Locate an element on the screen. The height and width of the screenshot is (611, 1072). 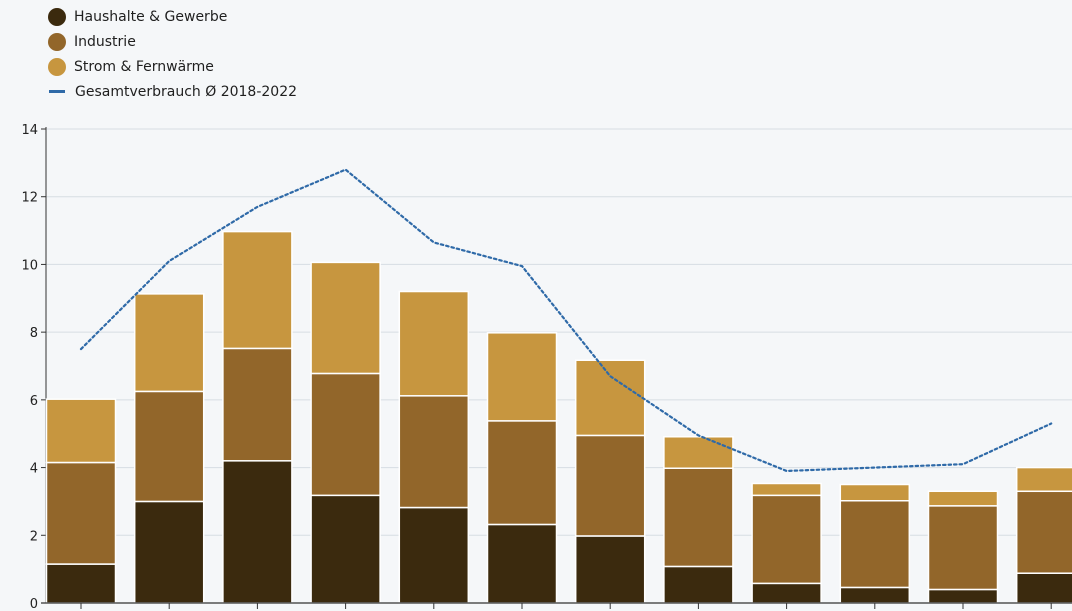
y-tick-label-12: 12 is located at coordinates (29, 198).